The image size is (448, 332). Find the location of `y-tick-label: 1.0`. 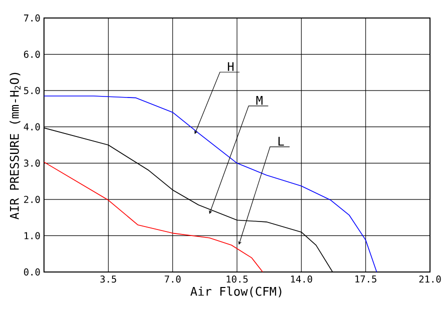

y-tick-label: 1.0 is located at coordinates (32, 236).